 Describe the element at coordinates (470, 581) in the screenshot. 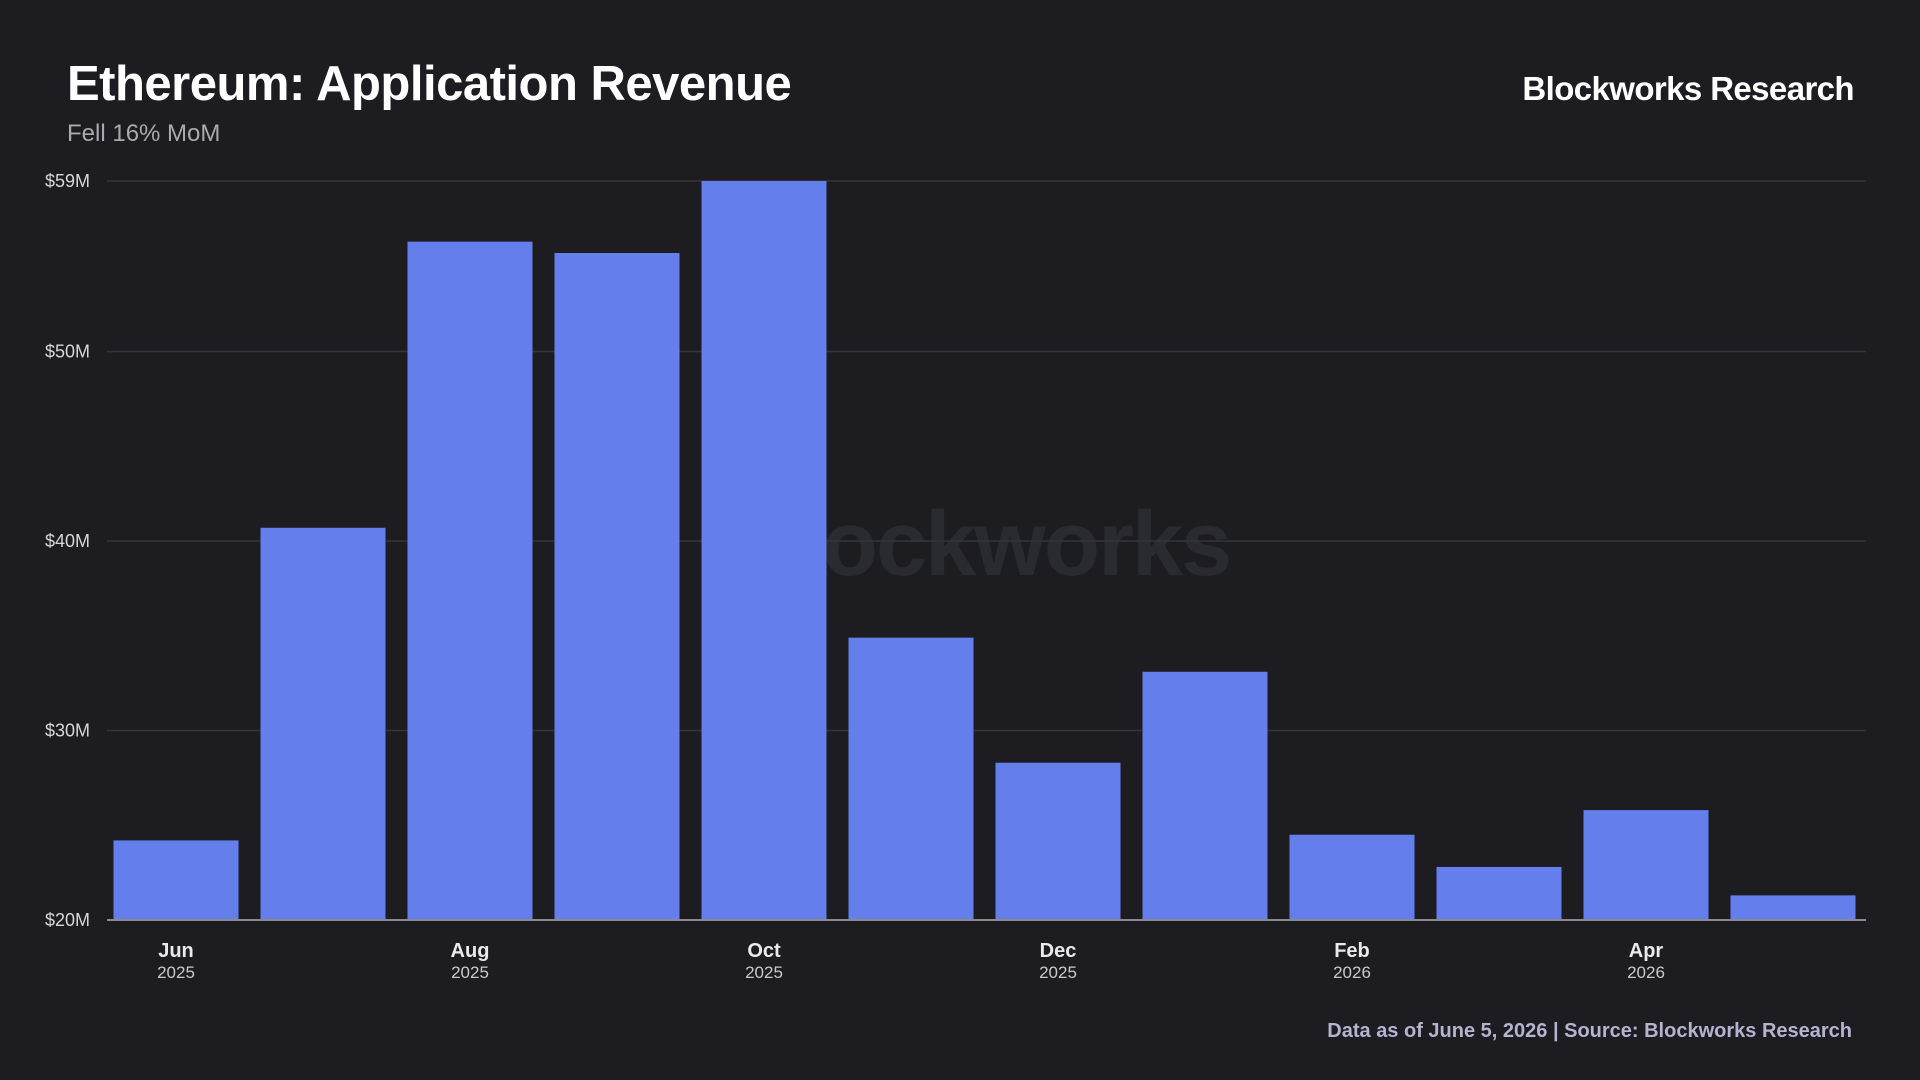

I see `bar-aug-2025` at that location.